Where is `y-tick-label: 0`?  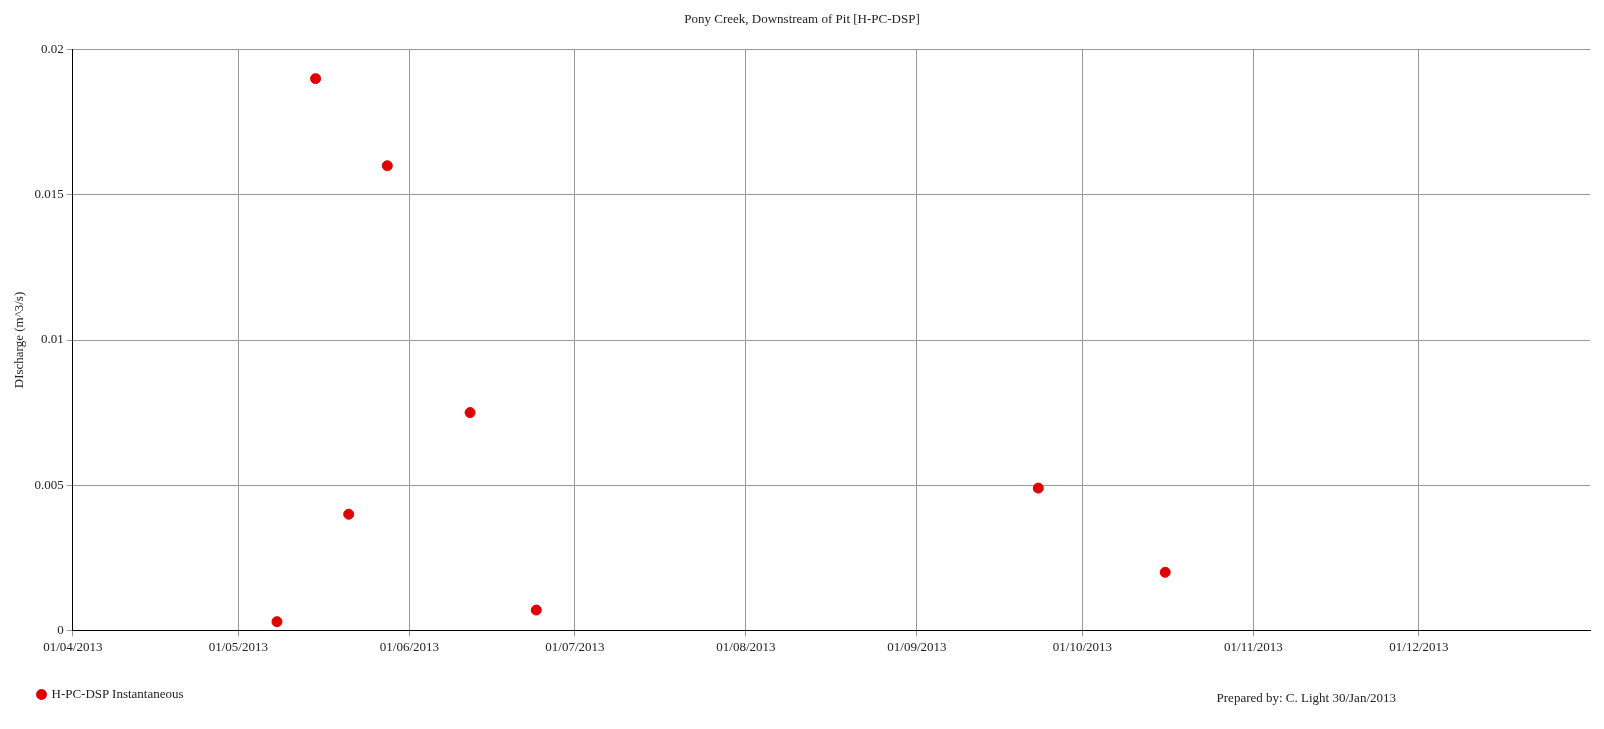 y-tick-label: 0 is located at coordinates (60, 629).